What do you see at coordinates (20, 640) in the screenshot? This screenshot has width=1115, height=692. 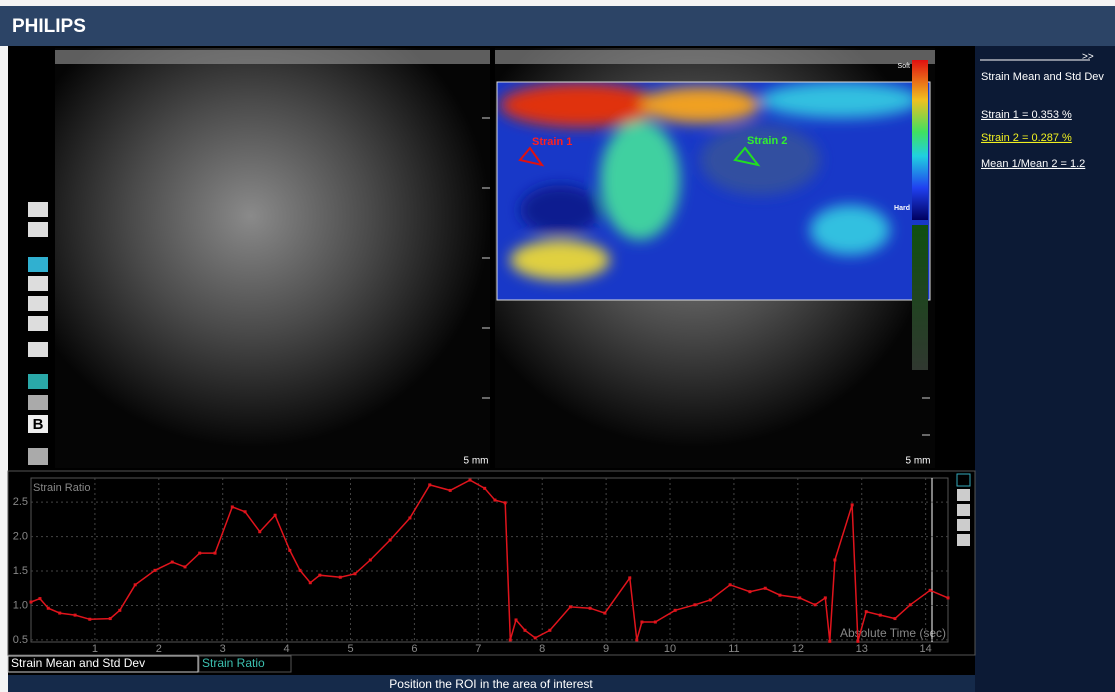 I see `y-tick-label: 0.5` at bounding box center [20, 640].